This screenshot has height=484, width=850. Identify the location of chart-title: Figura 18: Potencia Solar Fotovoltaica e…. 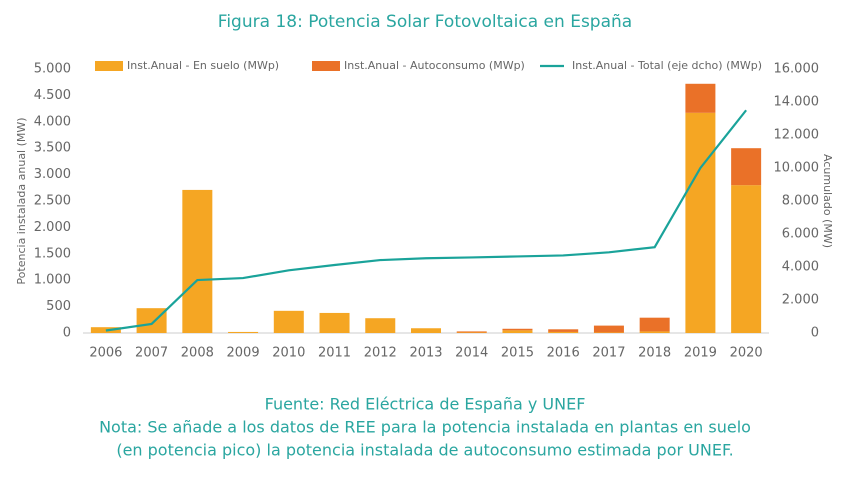
(425, 22).